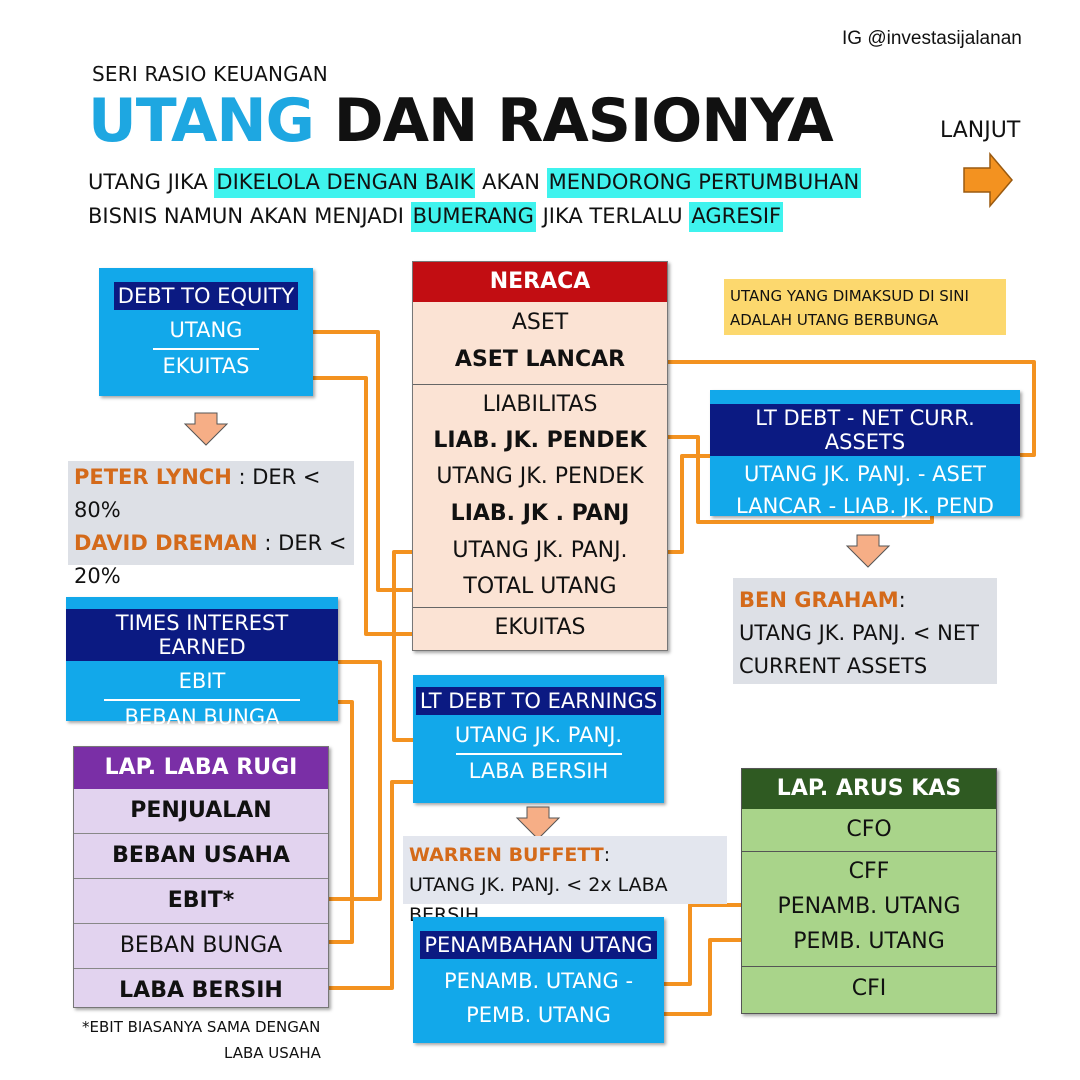 The height and width of the screenshot is (1080, 1080). I want to click on footnote-line-2: LABA USAHA, so click(272, 1053).